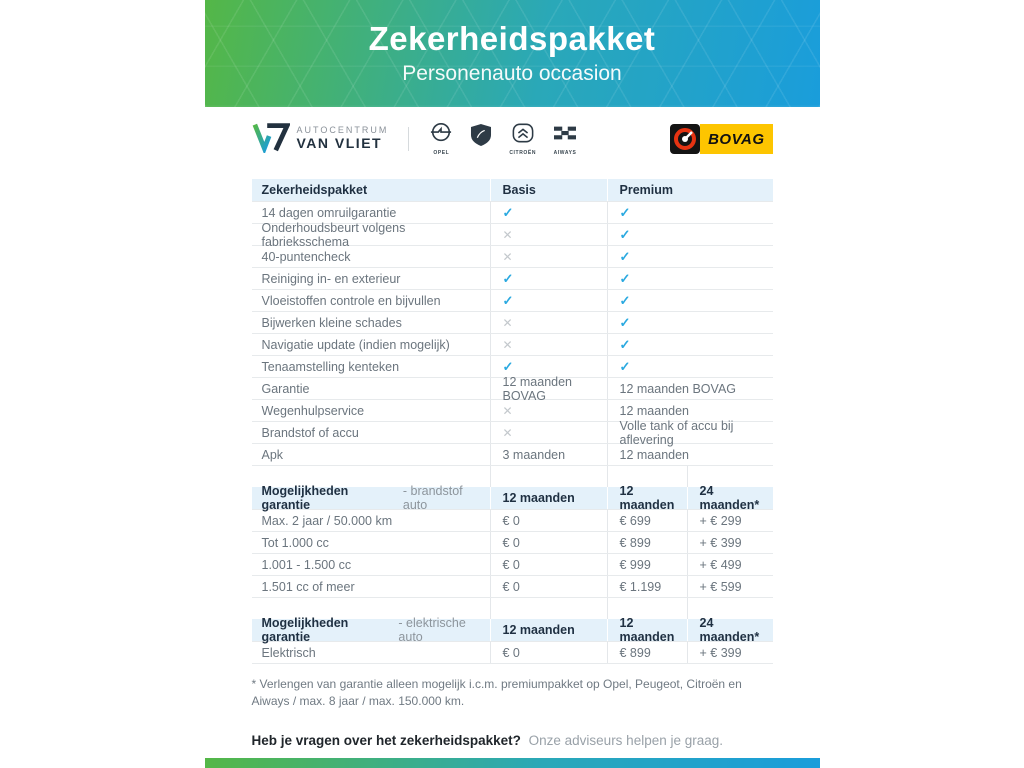 Image resolution: width=1024 pixels, height=768 pixels. What do you see at coordinates (729, 520) in the screenshot?
I see `price-cell: + € 299` at bounding box center [729, 520].